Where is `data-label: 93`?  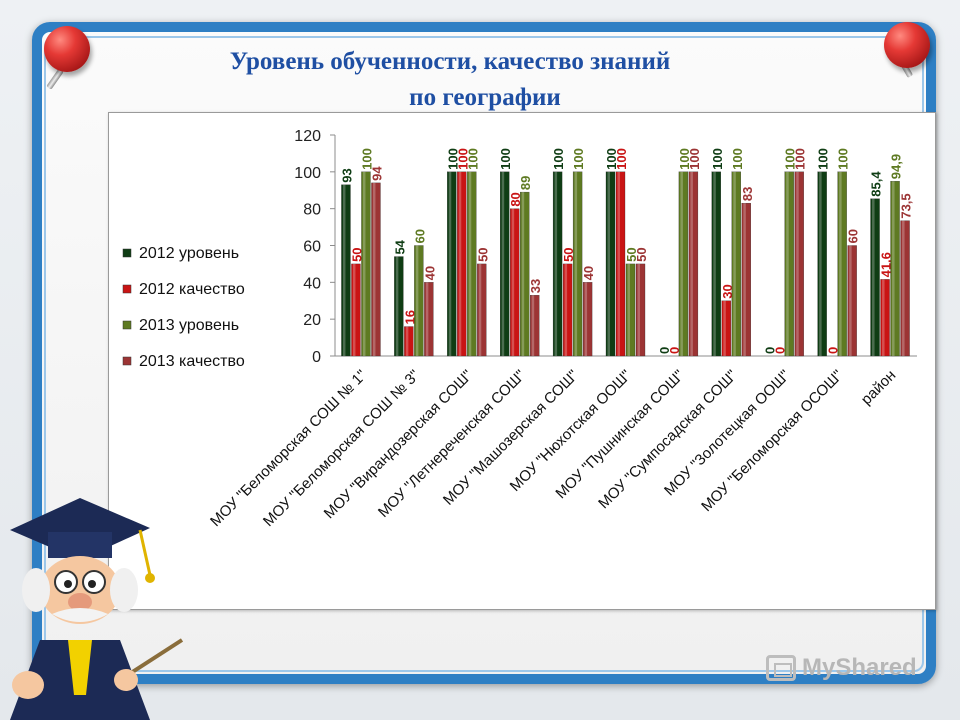 data-label: 93 is located at coordinates (346, 175).